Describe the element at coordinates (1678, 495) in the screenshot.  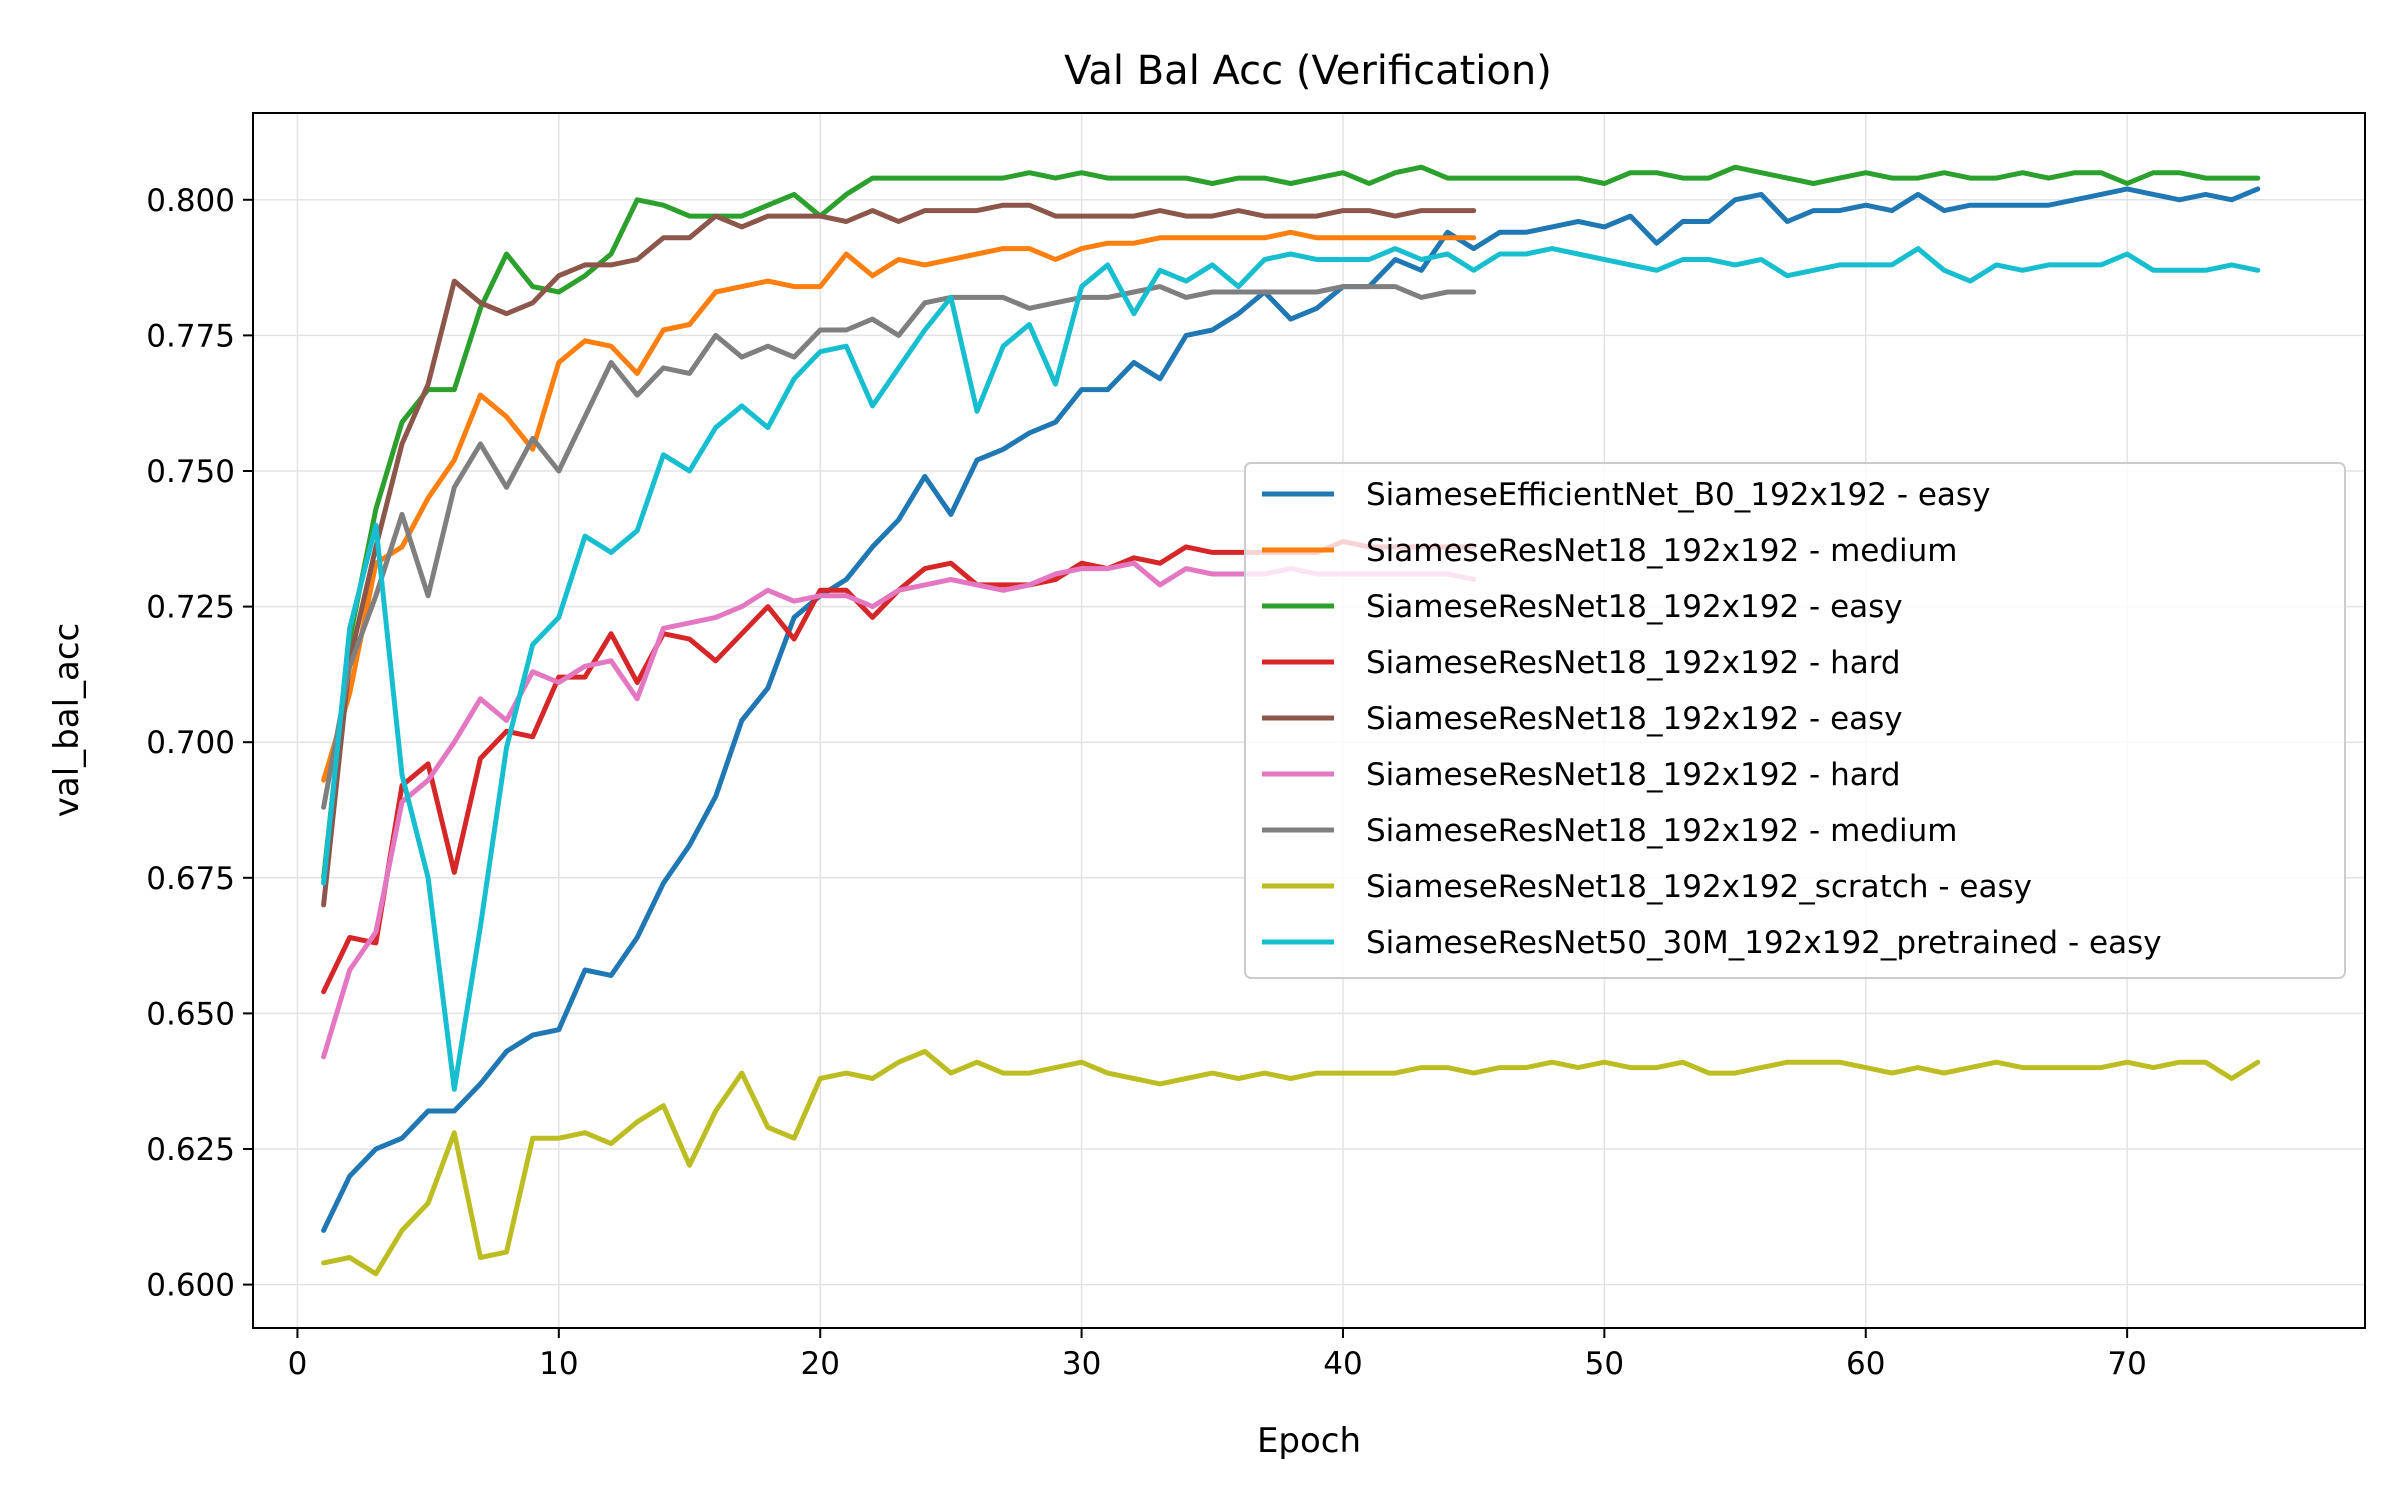
I see `legend-label: SiameseEfficientNet_B0_192x192 - easy` at that location.